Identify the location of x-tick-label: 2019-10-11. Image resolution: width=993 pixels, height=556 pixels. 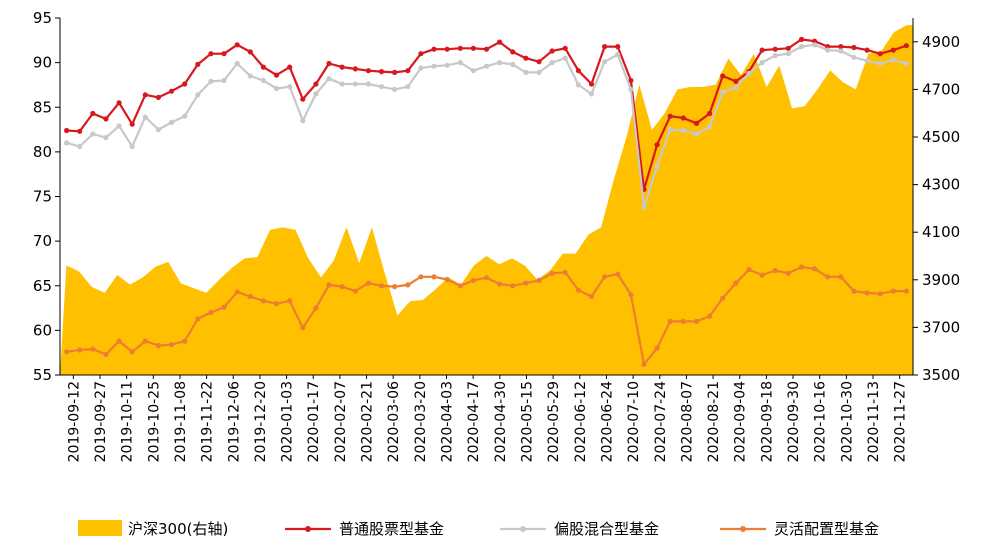
(128, 421).